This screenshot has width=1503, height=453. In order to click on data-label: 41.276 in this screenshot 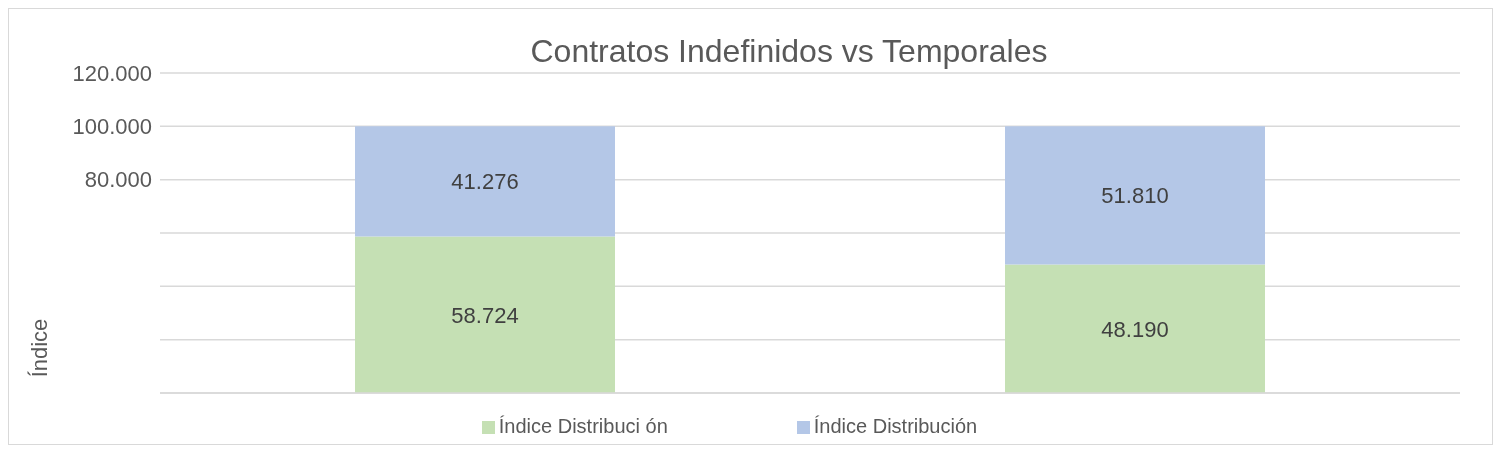, I will do `click(485, 181)`.